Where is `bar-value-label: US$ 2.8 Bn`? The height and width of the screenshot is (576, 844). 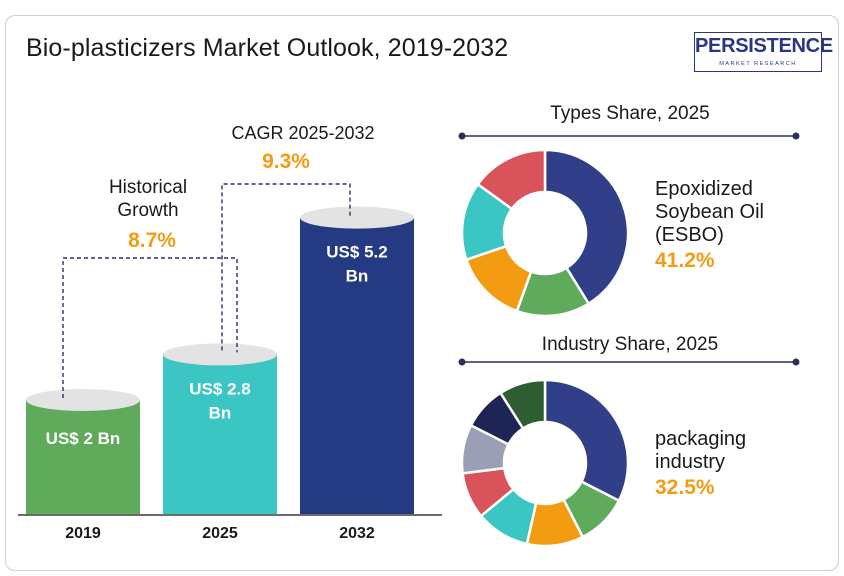
bar-value-label: US$ 2.8 Bn is located at coordinates (219, 400).